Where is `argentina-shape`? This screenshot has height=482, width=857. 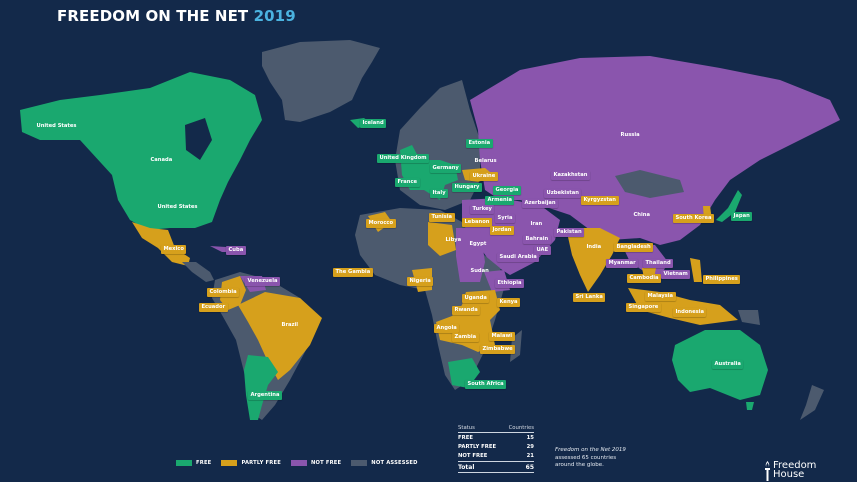
argentina-shape is located at coordinates (261, 387).